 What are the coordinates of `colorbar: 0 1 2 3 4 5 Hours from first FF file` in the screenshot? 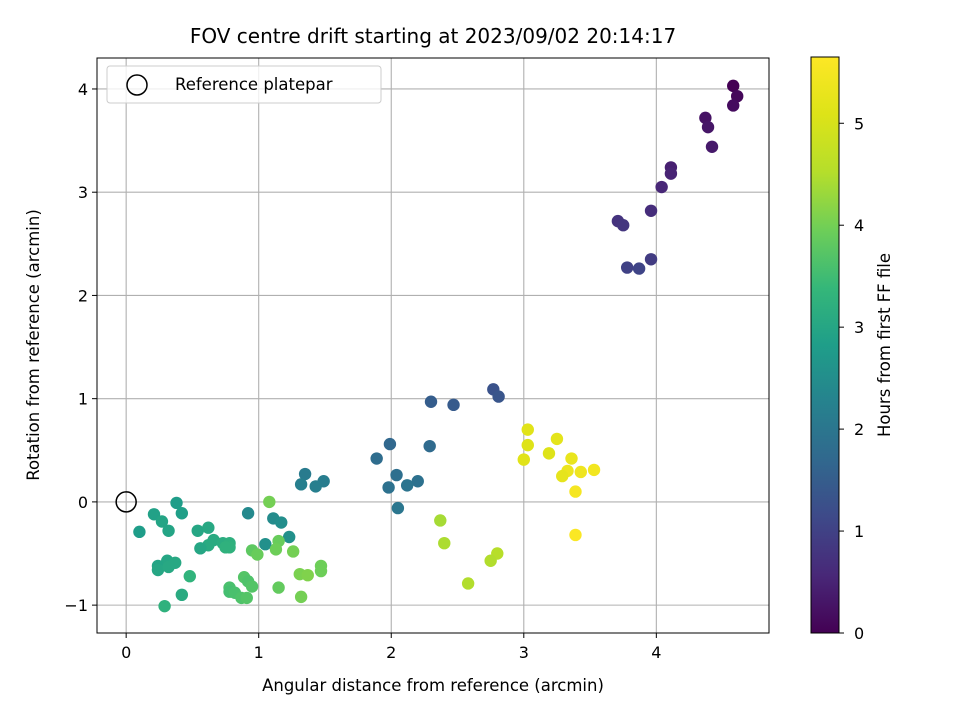 It's located at (852, 349).